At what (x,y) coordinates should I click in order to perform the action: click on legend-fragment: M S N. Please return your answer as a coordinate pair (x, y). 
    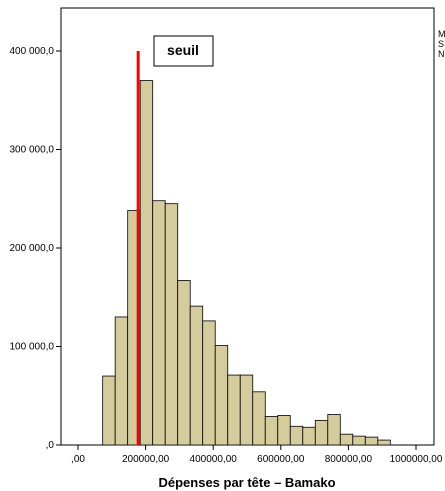
    Looking at the image, I should click on (441, 44).